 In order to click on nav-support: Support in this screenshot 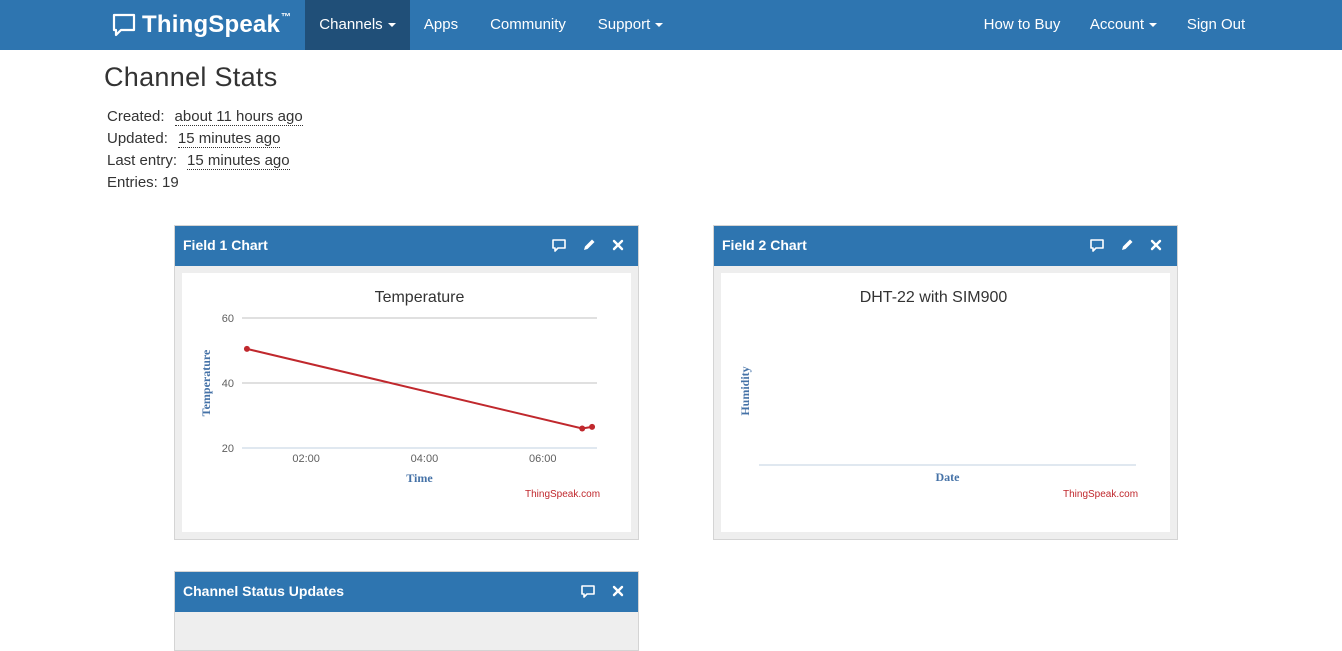, I will do `click(630, 25)`.